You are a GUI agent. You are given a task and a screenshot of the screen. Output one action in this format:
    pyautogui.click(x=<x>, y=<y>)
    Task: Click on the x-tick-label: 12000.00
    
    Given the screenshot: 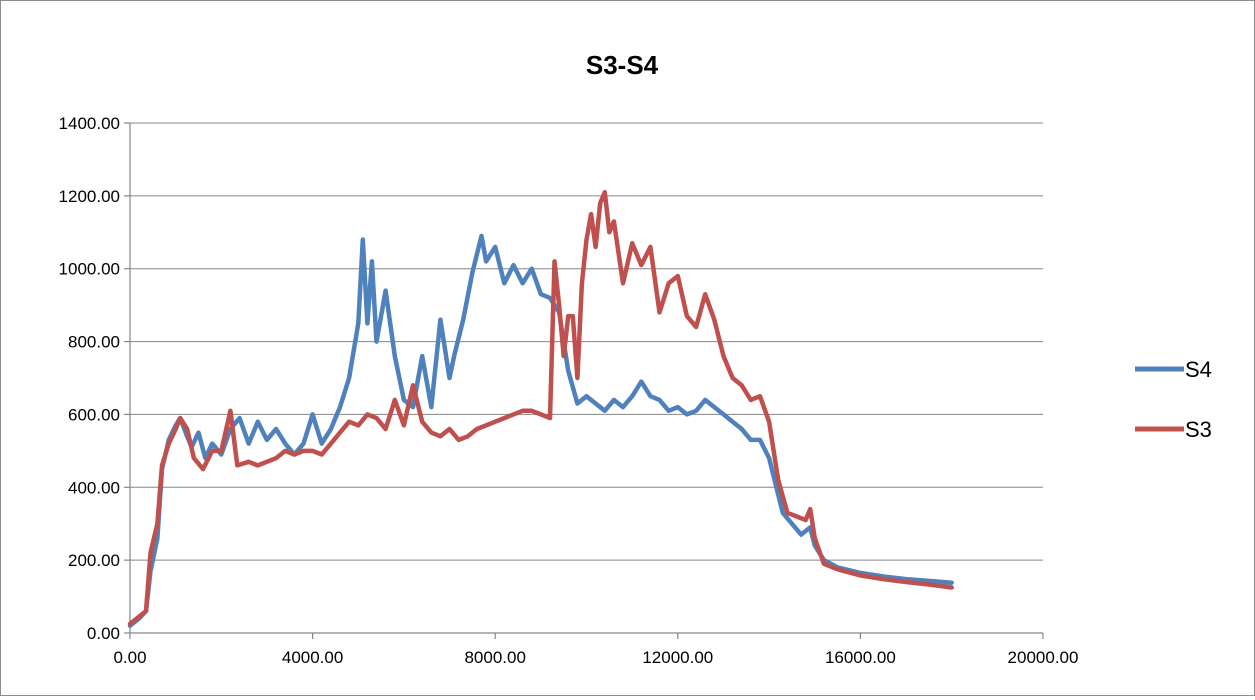 What is the action you would take?
    pyautogui.click(x=677, y=657)
    